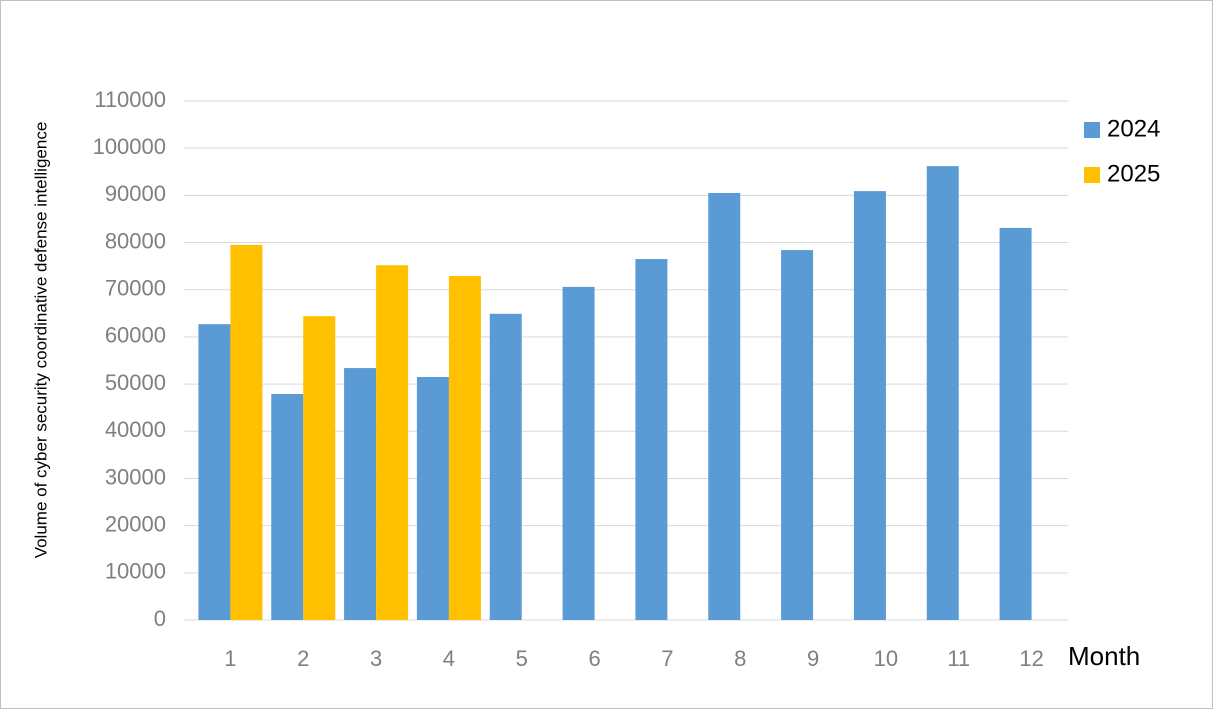 This screenshot has width=1213, height=709. Describe the element at coordinates (135, 382) in the screenshot. I see `y-tick-label: 50000` at that location.